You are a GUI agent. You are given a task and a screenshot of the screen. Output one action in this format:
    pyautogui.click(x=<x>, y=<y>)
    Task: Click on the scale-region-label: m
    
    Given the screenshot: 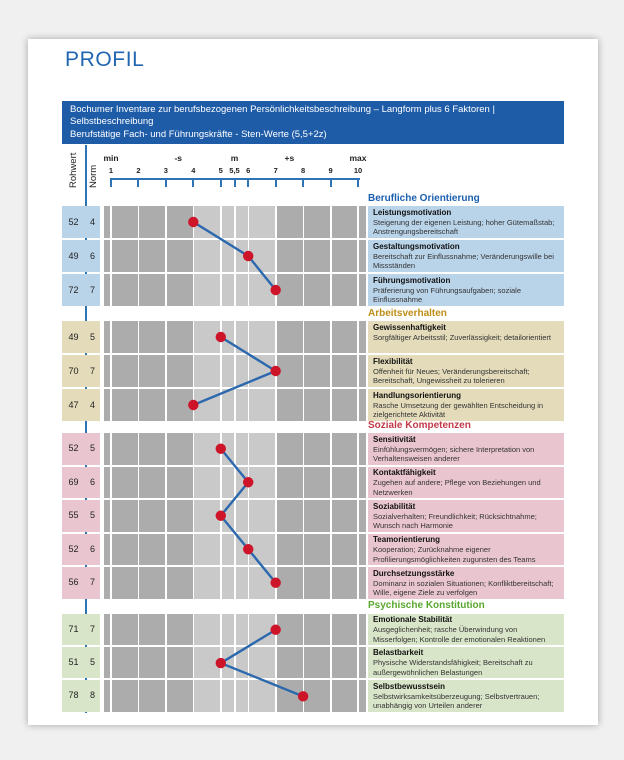 What is the action you would take?
    pyautogui.click(x=234, y=158)
    